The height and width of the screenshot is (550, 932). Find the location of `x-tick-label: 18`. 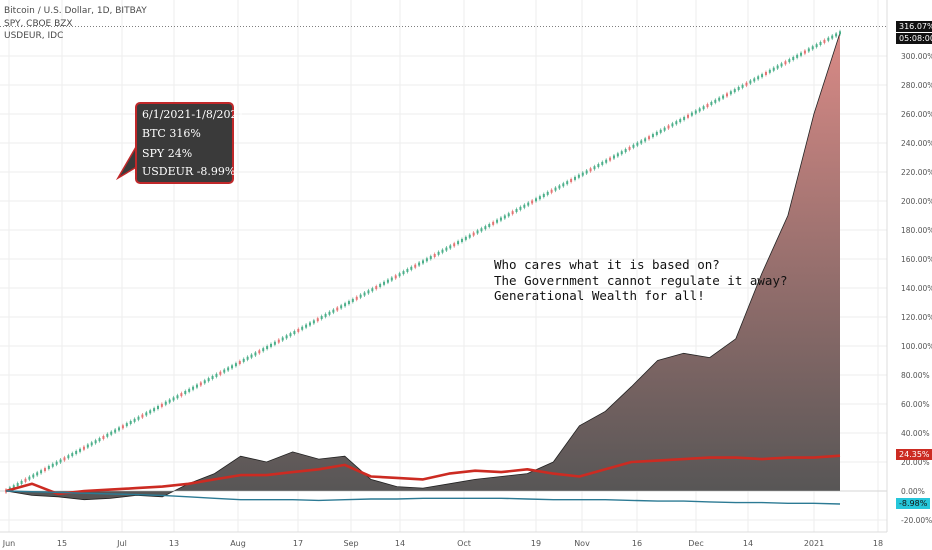

x-tick-label: 18 is located at coordinates (878, 543).